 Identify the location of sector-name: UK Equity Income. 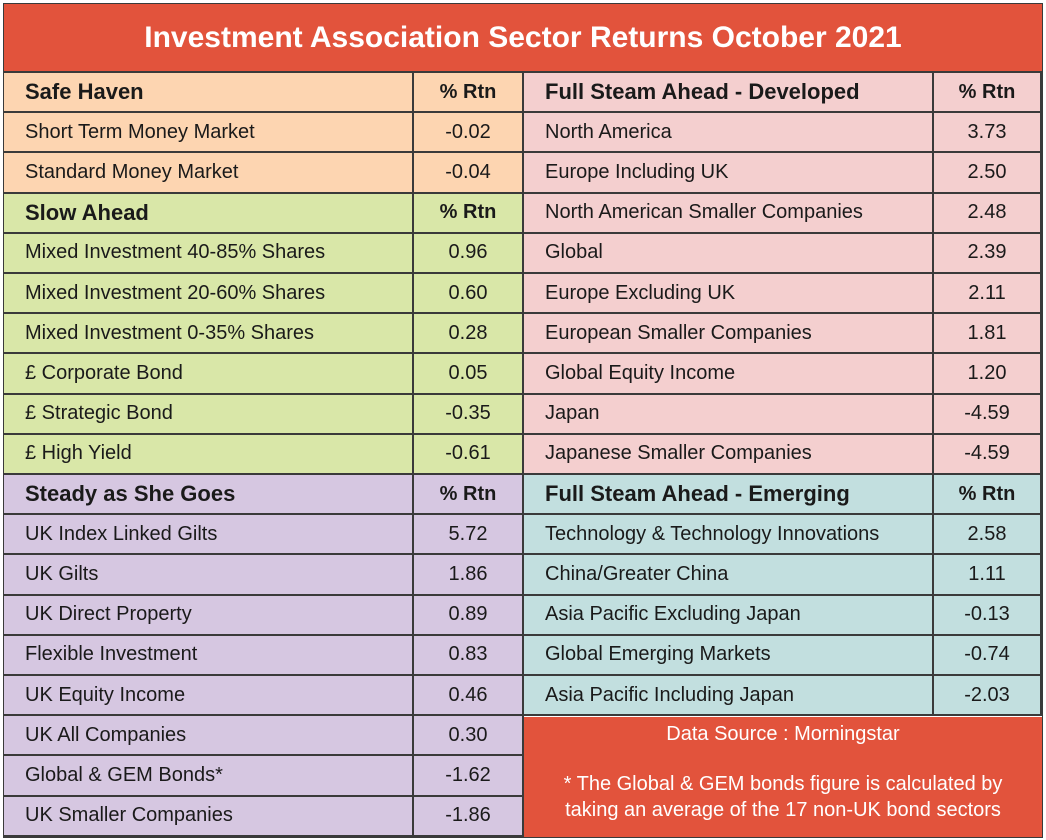
(209, 696).